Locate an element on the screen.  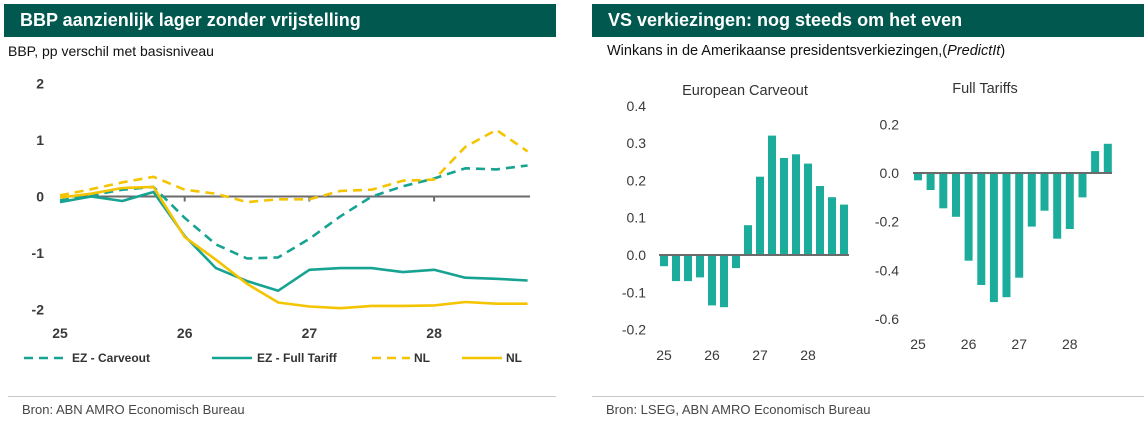
left-panel-subtitle: BBP, pp verschil met basisniveau is located at coordinates (111, 51).